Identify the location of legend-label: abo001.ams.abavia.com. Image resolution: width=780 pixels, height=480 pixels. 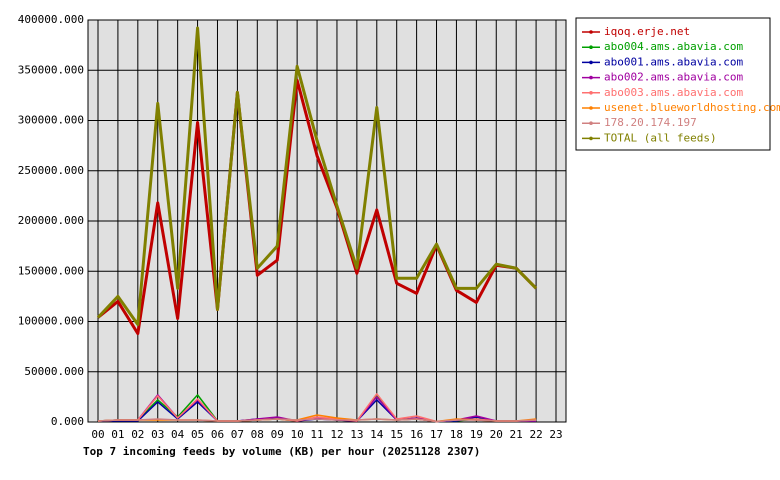
(673, 61).